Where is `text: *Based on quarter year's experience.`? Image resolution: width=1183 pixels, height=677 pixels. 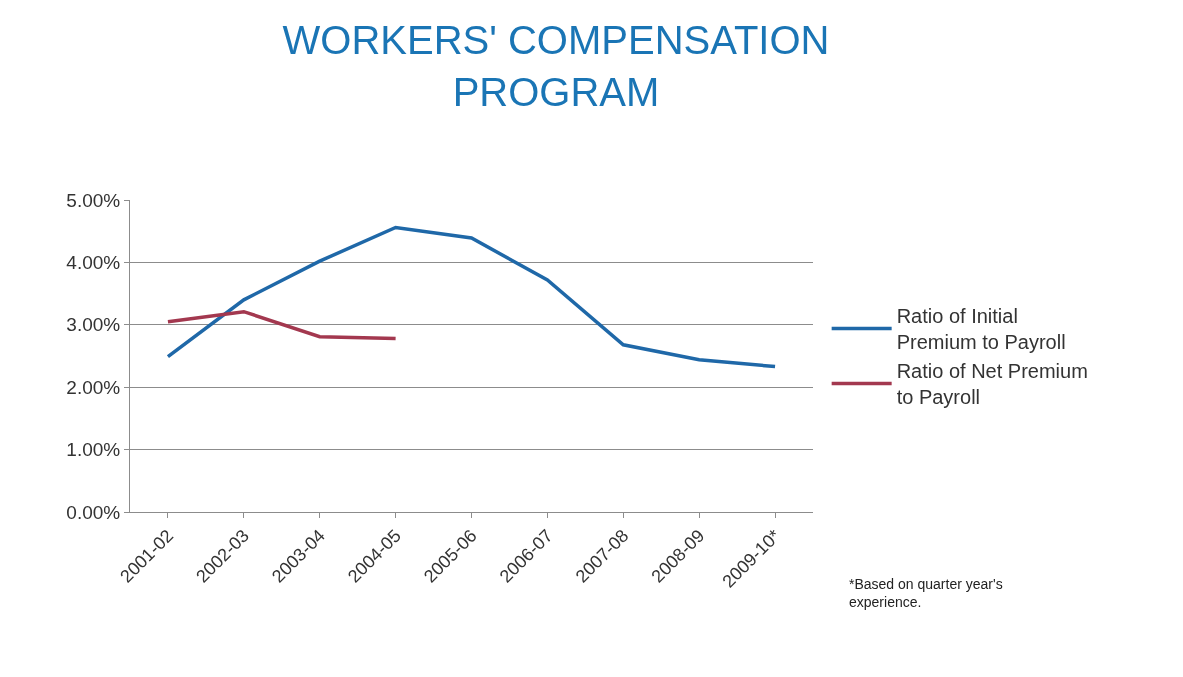
text: *Based on quarter year's experience. is located at coordinates (926, 593).